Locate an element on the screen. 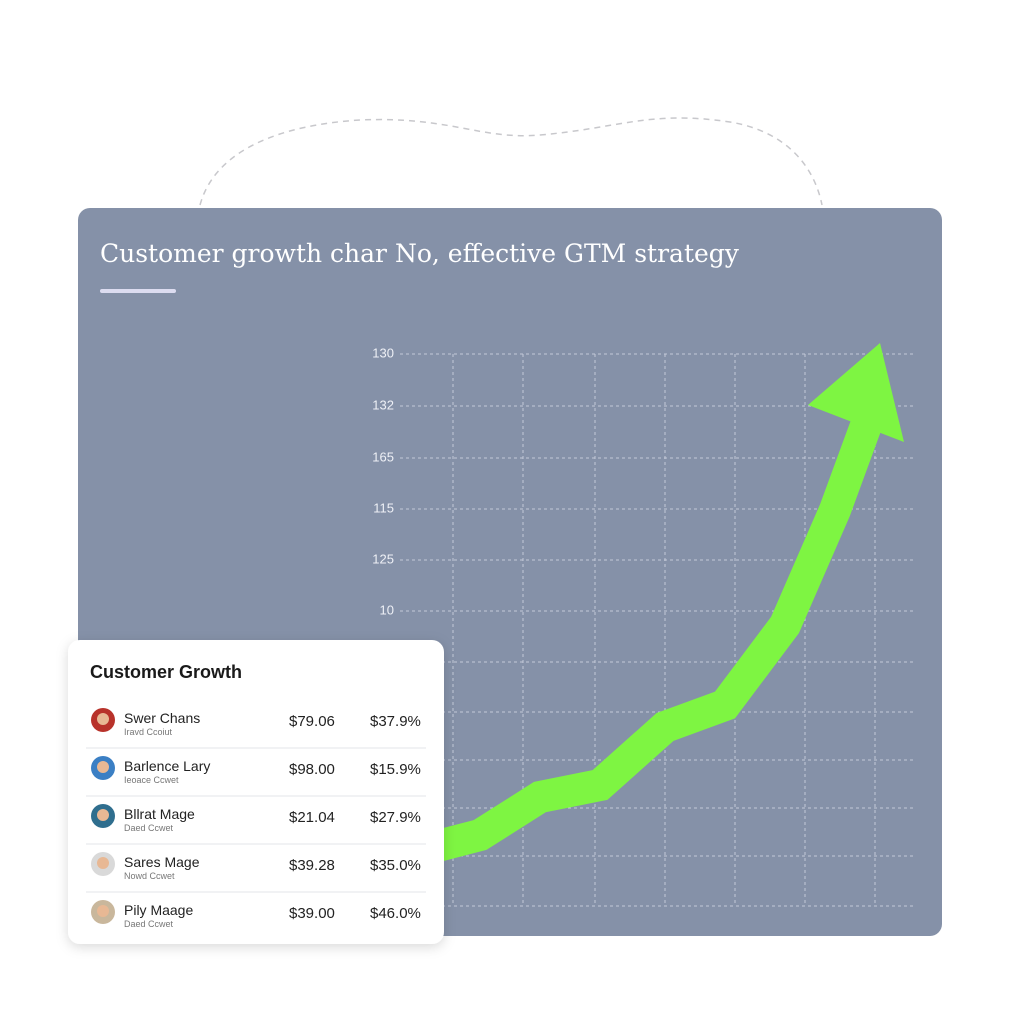  row-name: Sares Mage is located at coordinates (162, 862).